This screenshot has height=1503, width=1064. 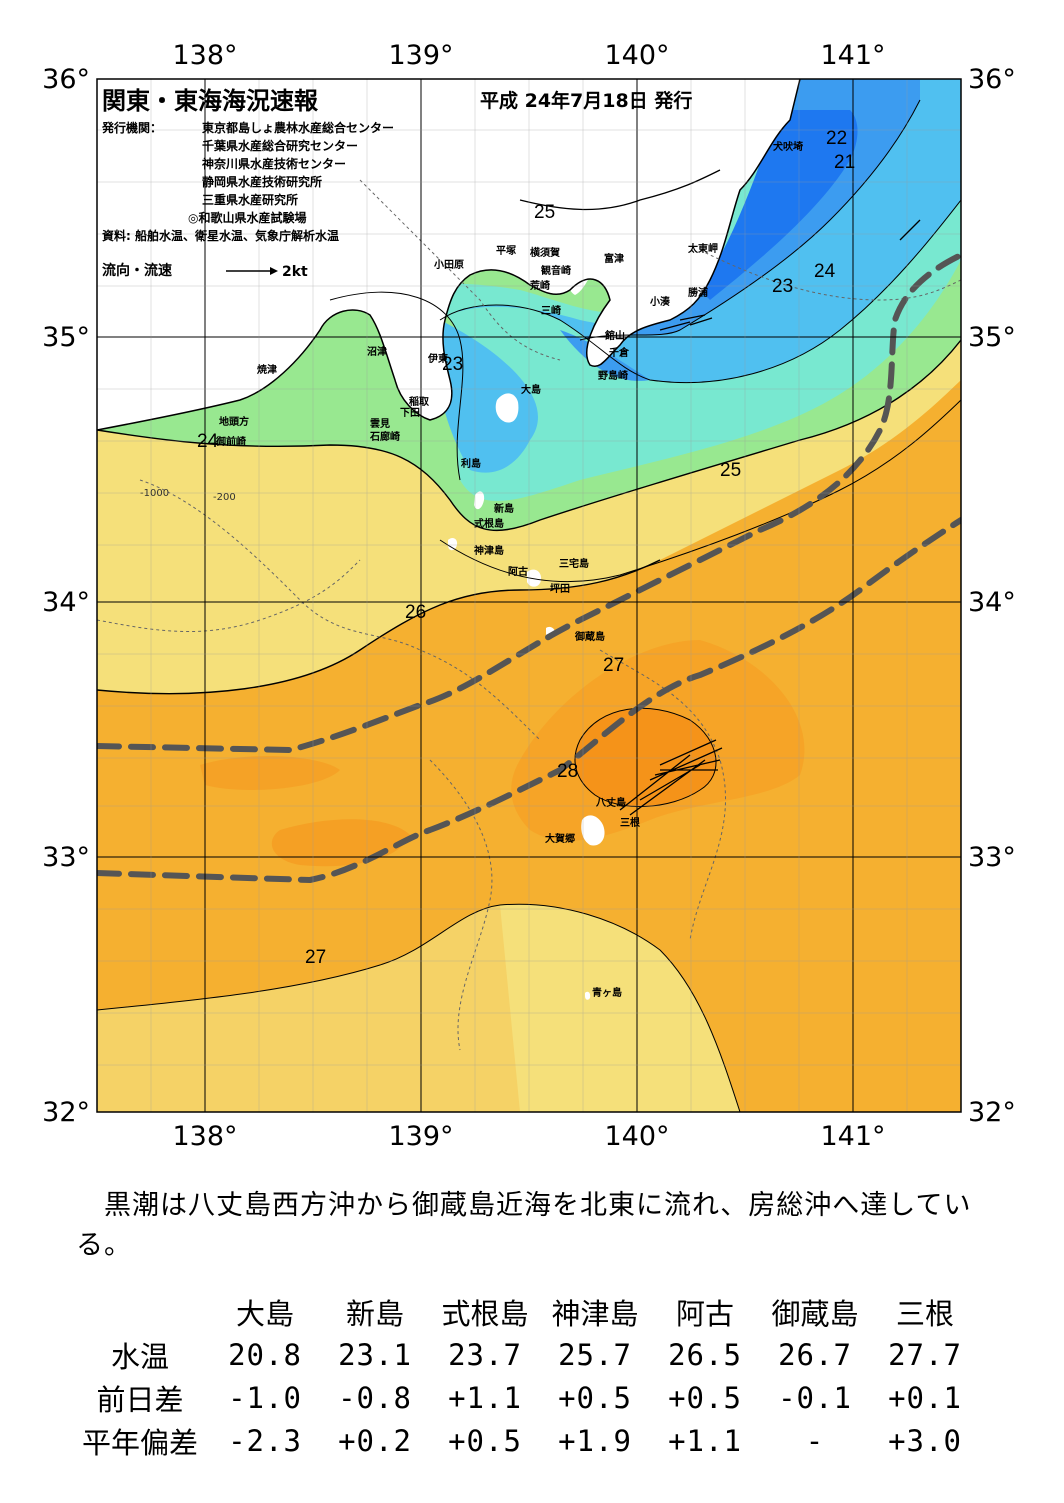 What do you see at coordinates (267, 369) in the screenshot?
I see `place-yaizu: 焼津` at bounding box center [267, 369].